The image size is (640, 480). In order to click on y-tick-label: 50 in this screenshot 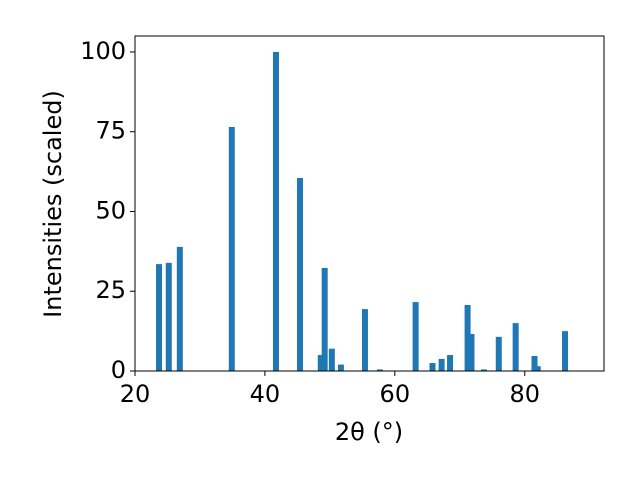, I will do `click(110, 210)`.